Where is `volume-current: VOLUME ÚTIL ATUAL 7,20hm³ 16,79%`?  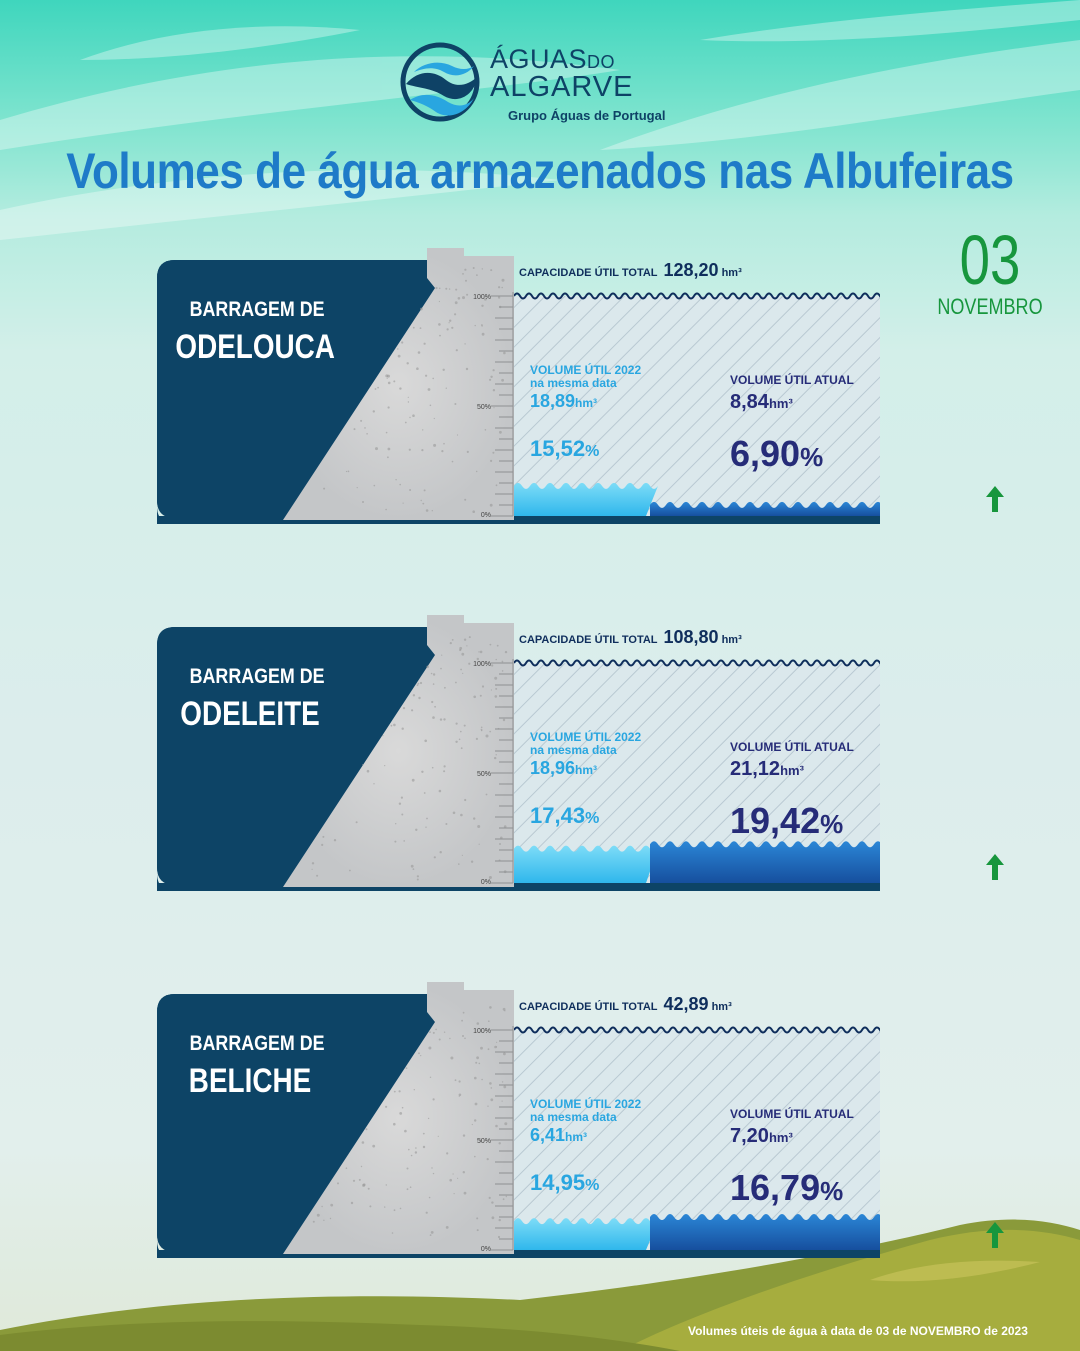
volume-current: VOLUME ÚTIL ATUAL 7,20hm³ 16,79% is located at coordinates (792, 1157).